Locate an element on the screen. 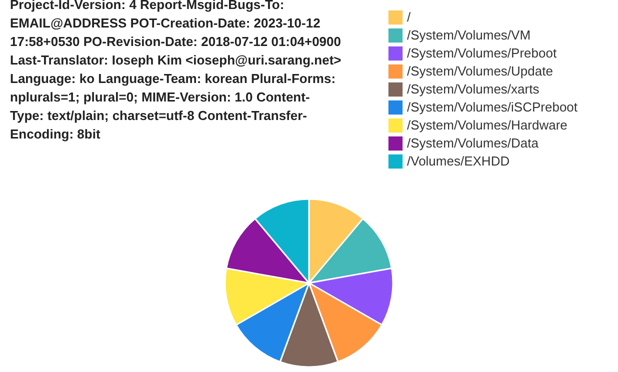 The image size is (618, 372). legend-label: /System/Volumes/xarts is located at coordinates (473, 89).